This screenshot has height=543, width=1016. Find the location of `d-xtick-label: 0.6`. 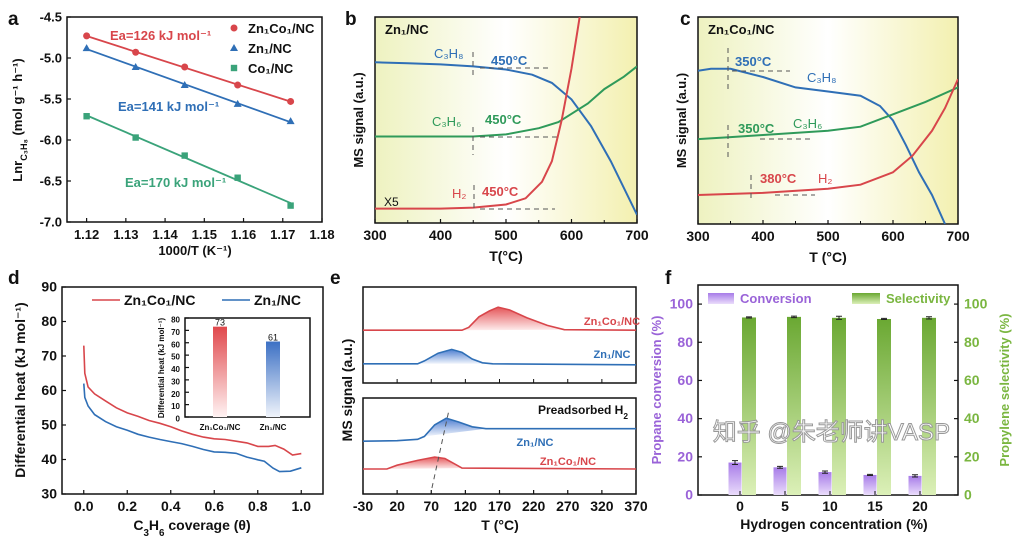

d-xtick-label: 0.6 is located at coordinates (215, 506).